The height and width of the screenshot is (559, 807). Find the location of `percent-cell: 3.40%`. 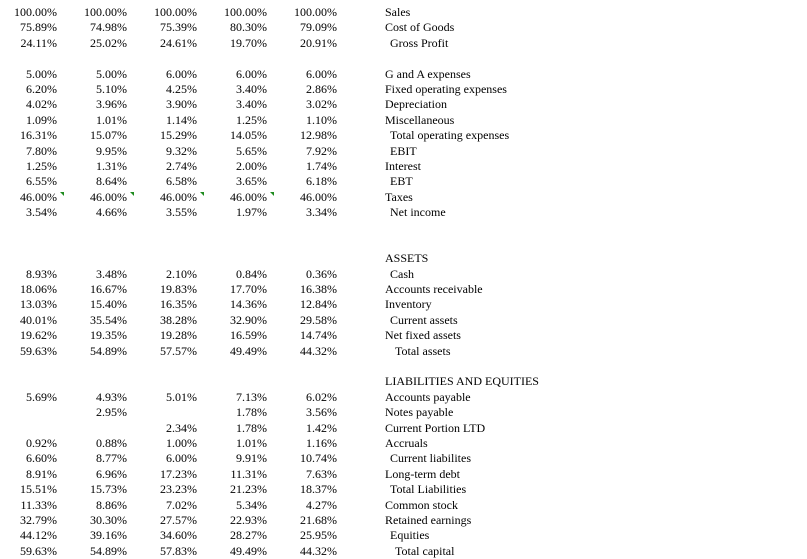

percent-cell: 3.40% is located at coordinates (232, 89).